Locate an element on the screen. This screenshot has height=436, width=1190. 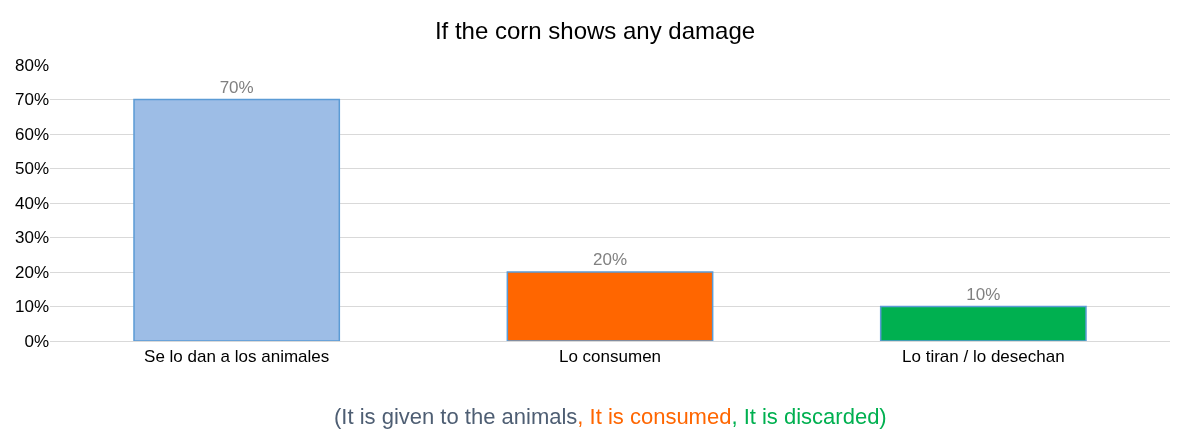
text: (It is given to the animals is located at coordinates (456, 416).